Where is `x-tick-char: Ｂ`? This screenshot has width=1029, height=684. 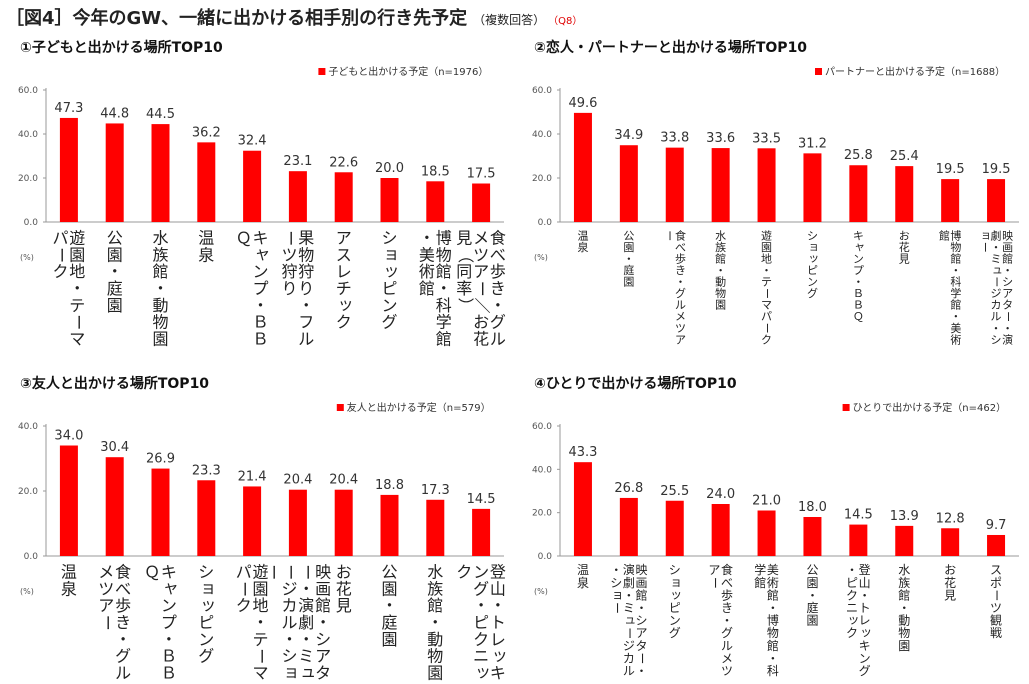 x-tick-char: Ｂ is located at coordinates (260, 338).